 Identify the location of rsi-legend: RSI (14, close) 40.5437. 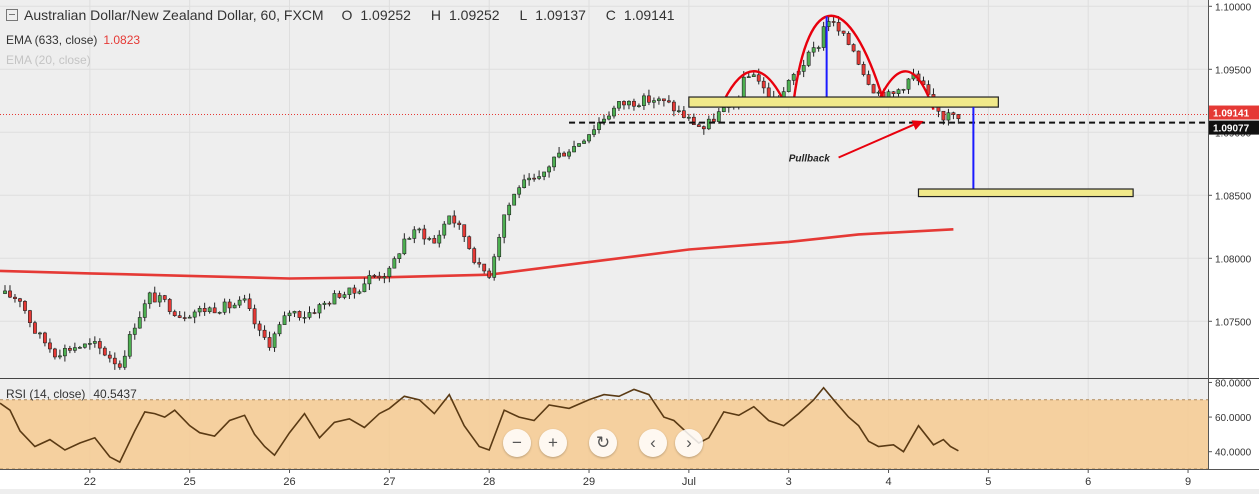
(71, 394).